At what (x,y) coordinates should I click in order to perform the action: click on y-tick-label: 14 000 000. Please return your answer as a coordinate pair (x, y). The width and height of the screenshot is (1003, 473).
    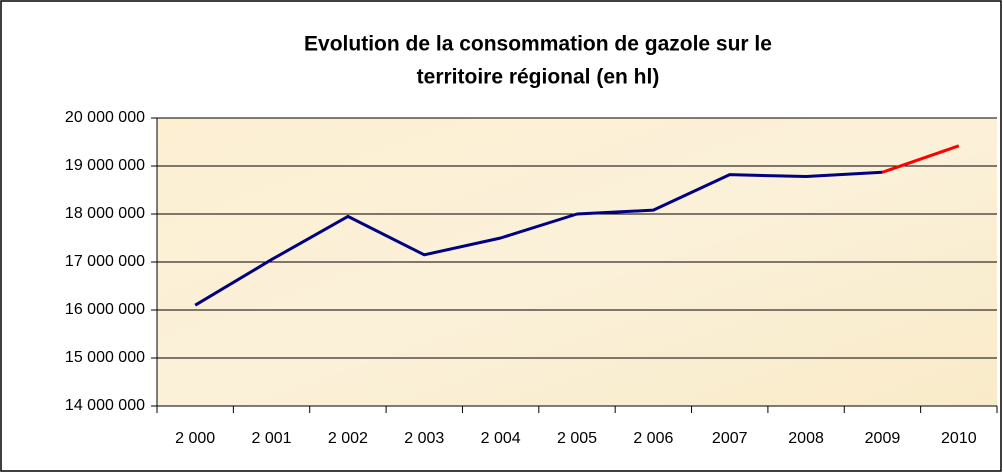
    Looking at the image, I should click on (105, 405).